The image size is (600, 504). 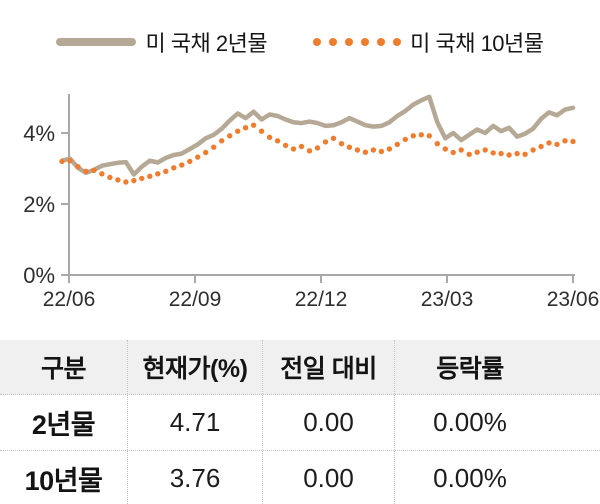 What do you see at coordinates (195, 299) in the screenshot?
I see `x-axis-label: 22/09` at bounding box center [195, 299].